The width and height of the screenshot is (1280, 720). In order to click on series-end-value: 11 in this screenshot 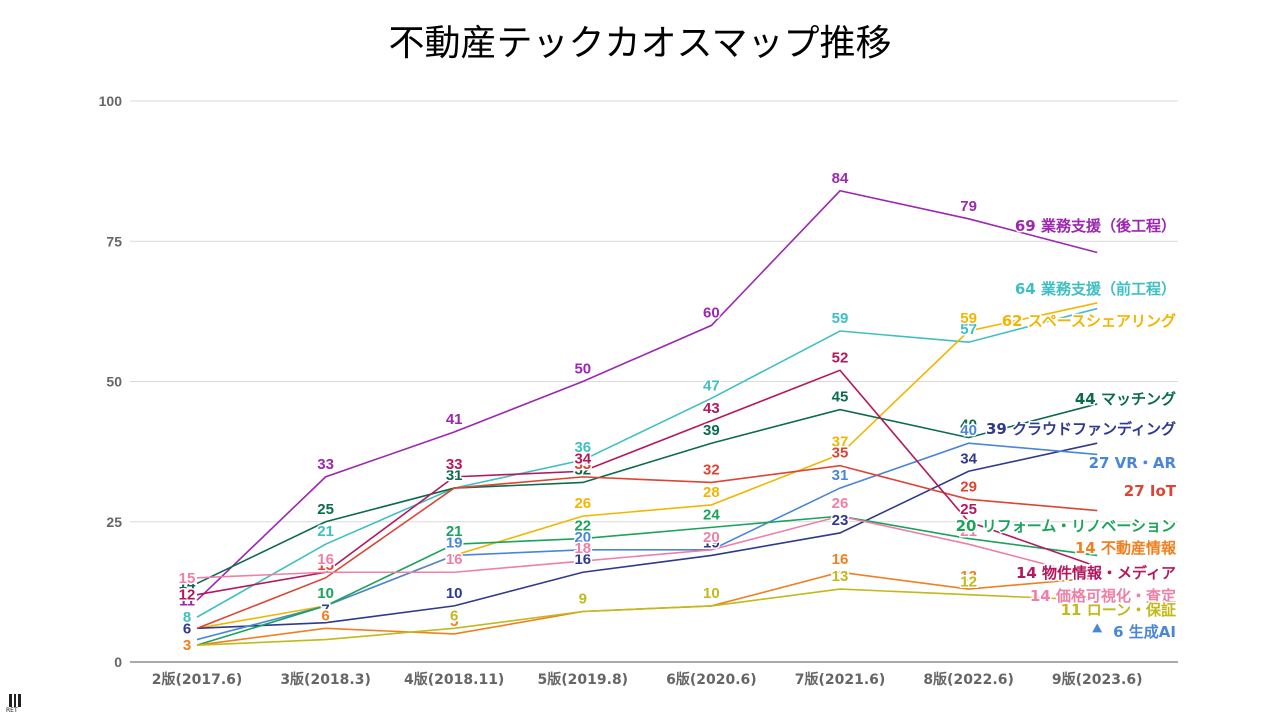, I will do `click(1071, 610)`.